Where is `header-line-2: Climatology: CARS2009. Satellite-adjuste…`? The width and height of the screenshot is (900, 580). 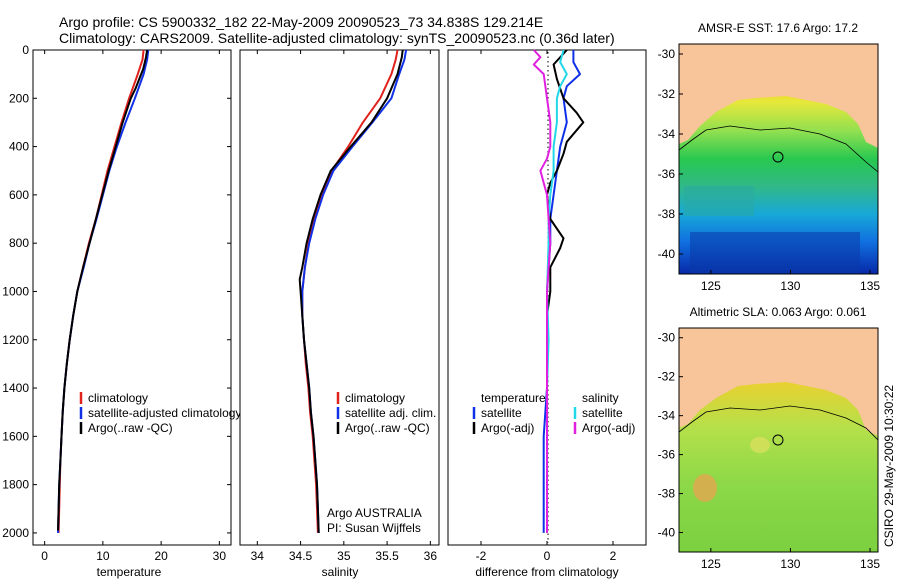 header-line-2: Climatology: CARS2009. Satellite-adjuste… is located at coordinates (337, 38).